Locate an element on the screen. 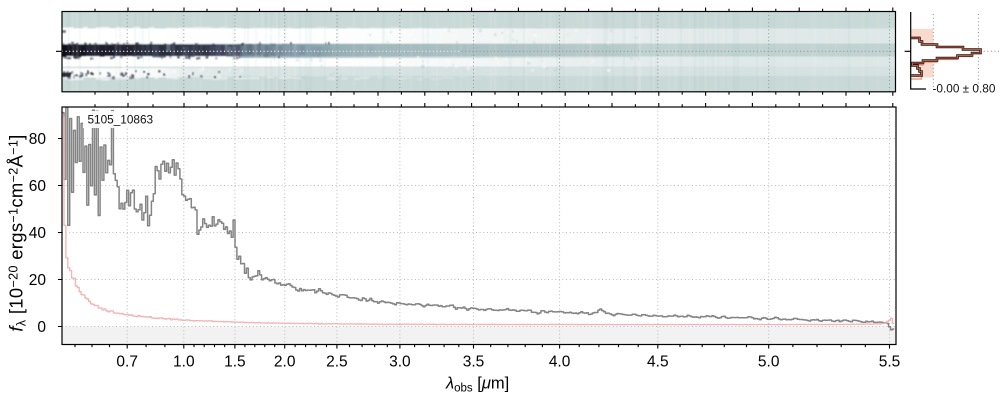  svg-text: 2.5 is located at coordinates (337, 361).